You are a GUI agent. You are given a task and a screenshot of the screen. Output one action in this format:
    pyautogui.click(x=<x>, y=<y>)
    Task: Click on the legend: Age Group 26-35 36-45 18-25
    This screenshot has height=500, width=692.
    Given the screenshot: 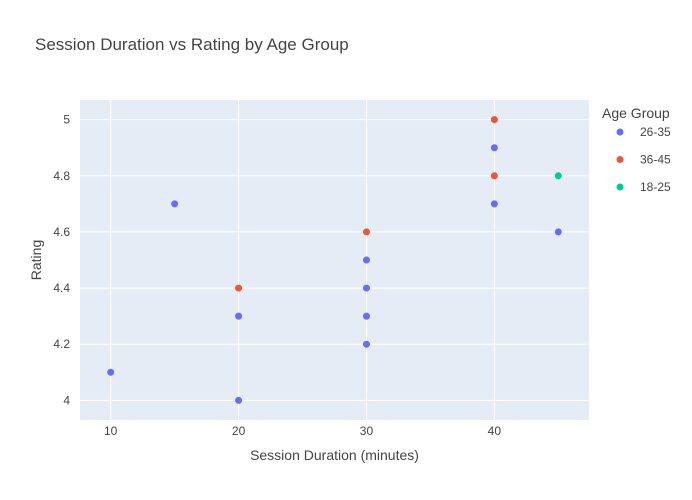 What is the action you would take?
    pyautogui.click(x=636, y=149)
    